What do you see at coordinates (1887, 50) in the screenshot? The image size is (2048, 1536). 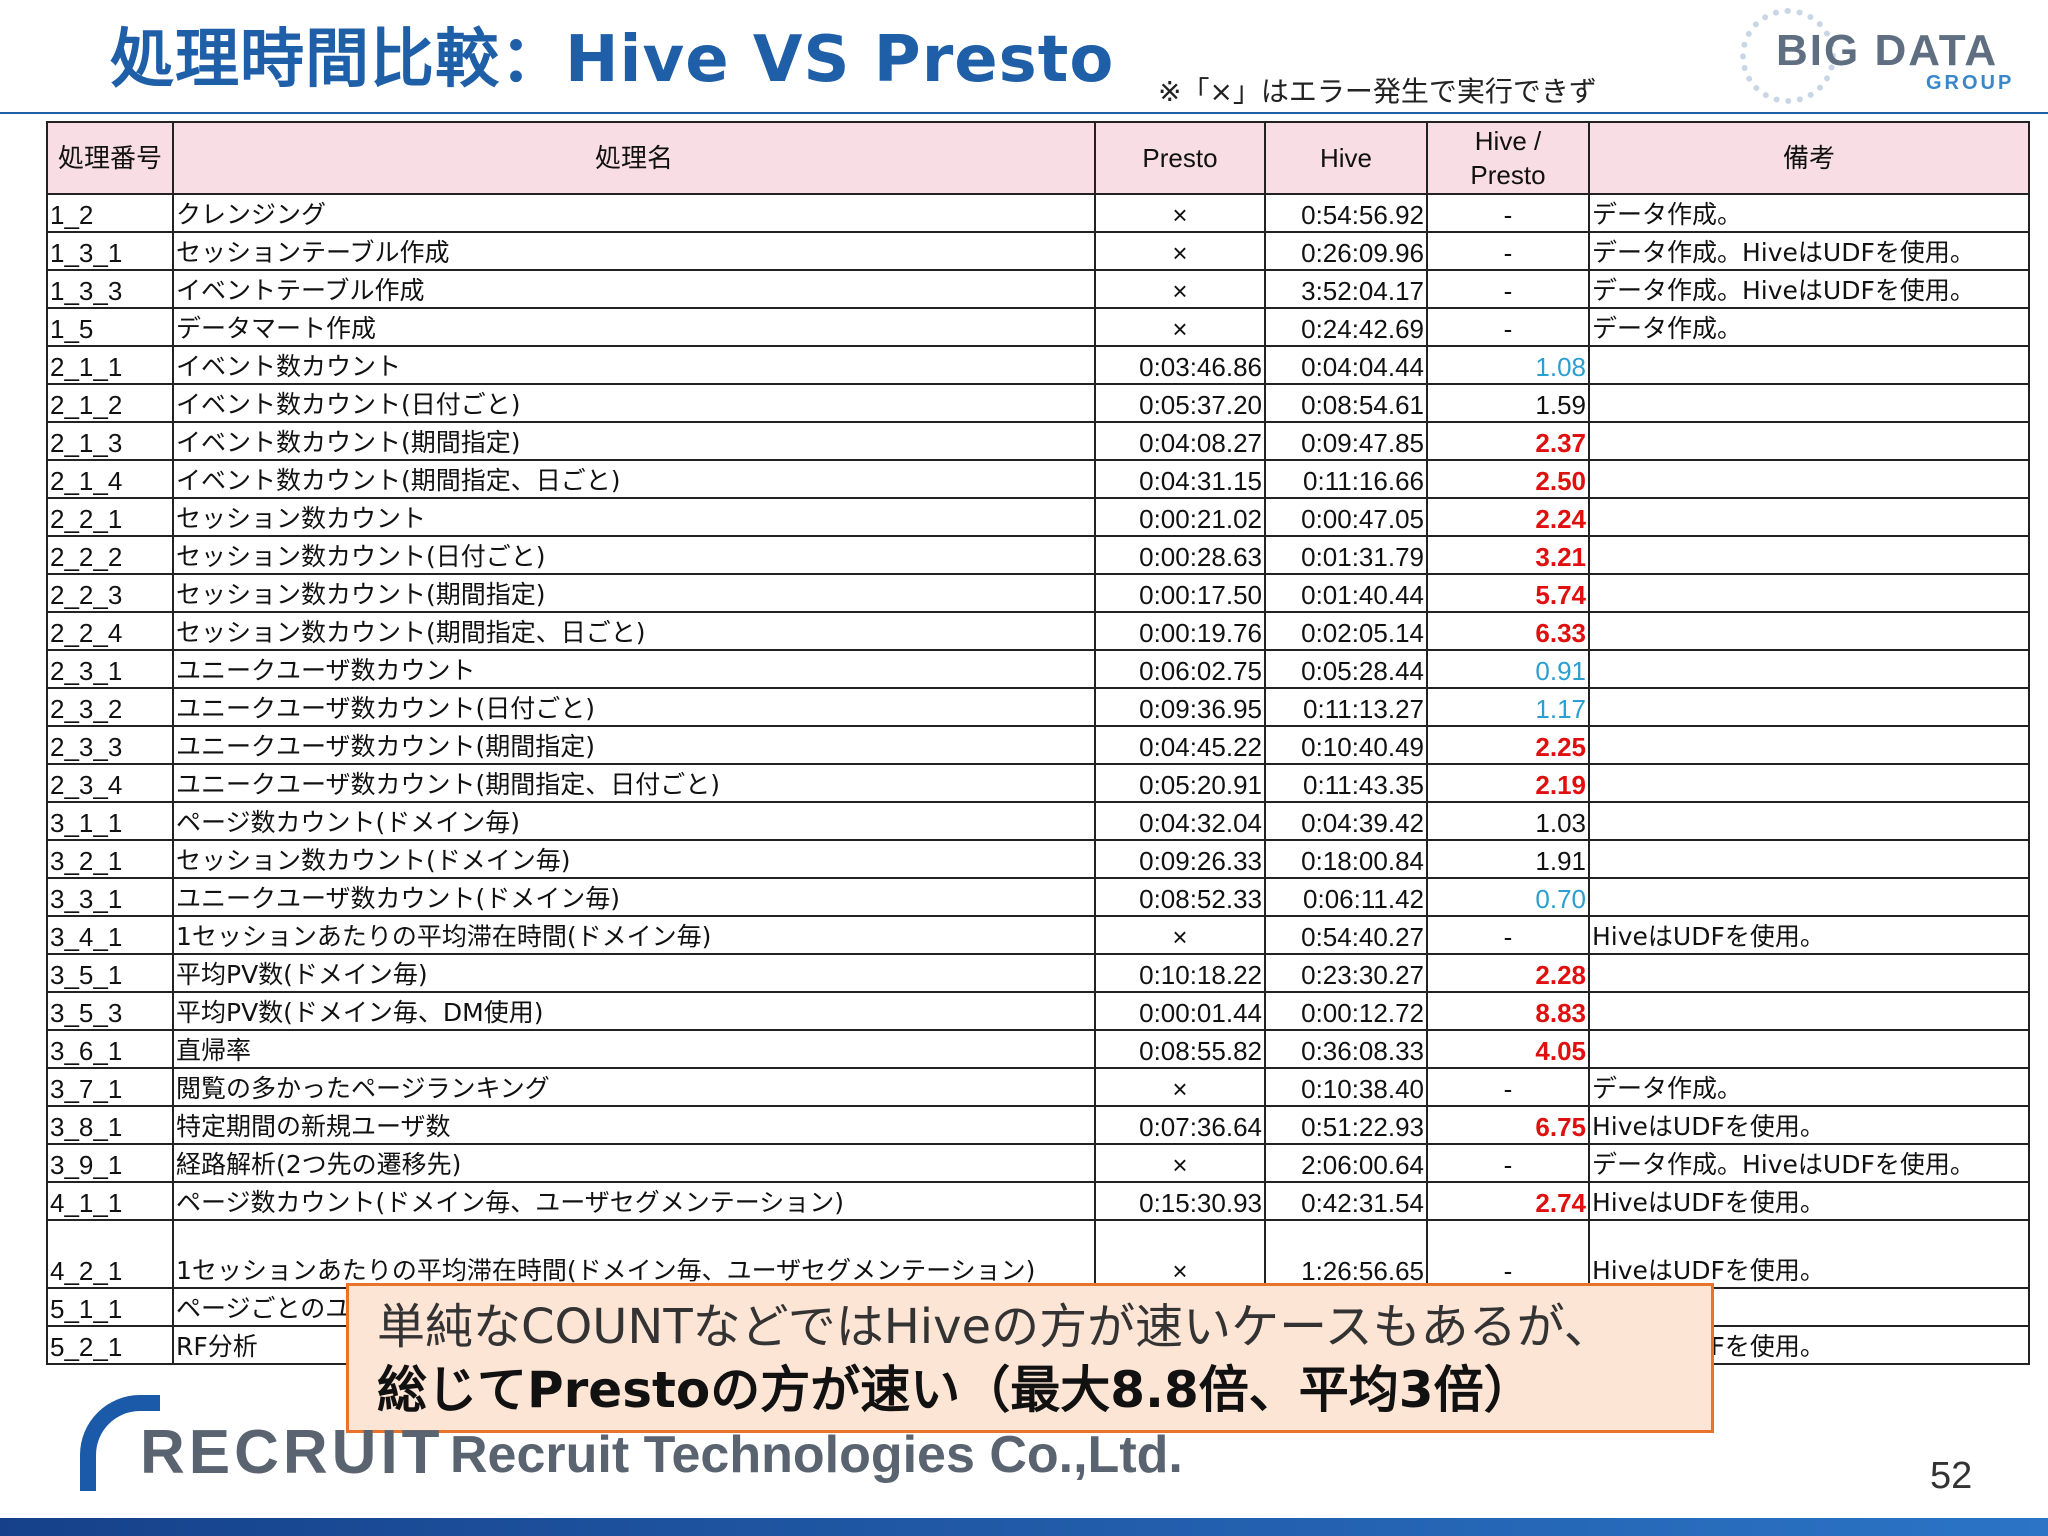 I see `logo-main-text: BIG DATA` at bounding box center [1887, 50].